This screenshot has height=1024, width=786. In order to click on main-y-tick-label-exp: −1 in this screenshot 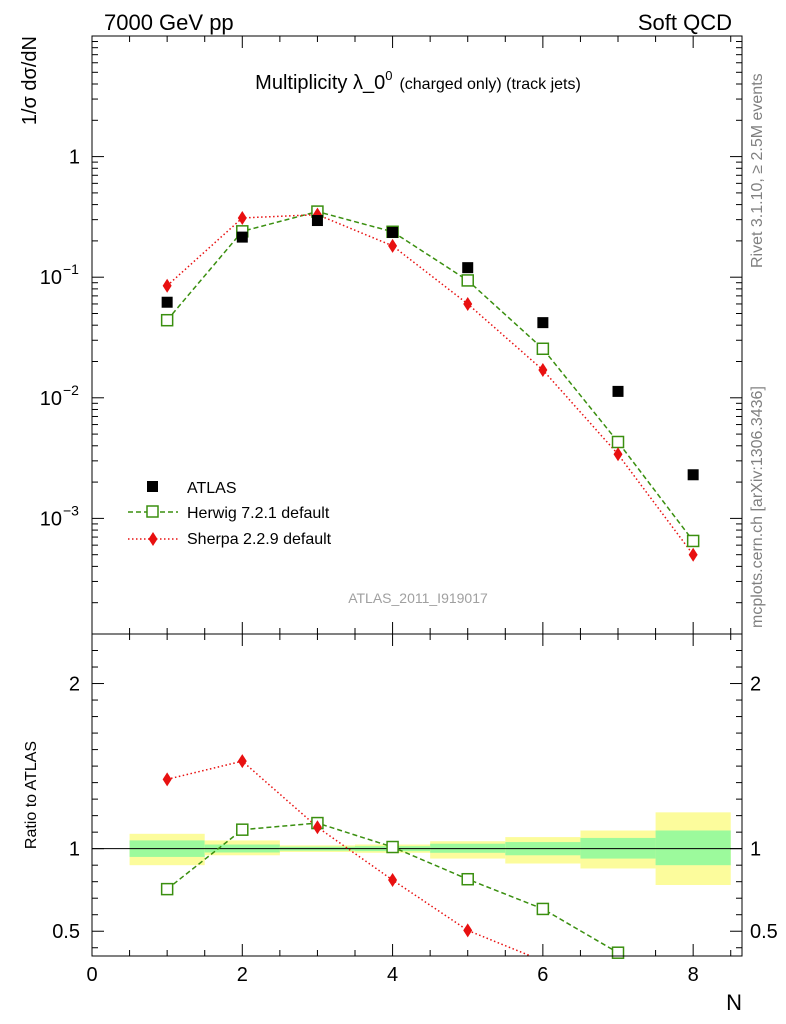, I will do `click(71, 269)`.